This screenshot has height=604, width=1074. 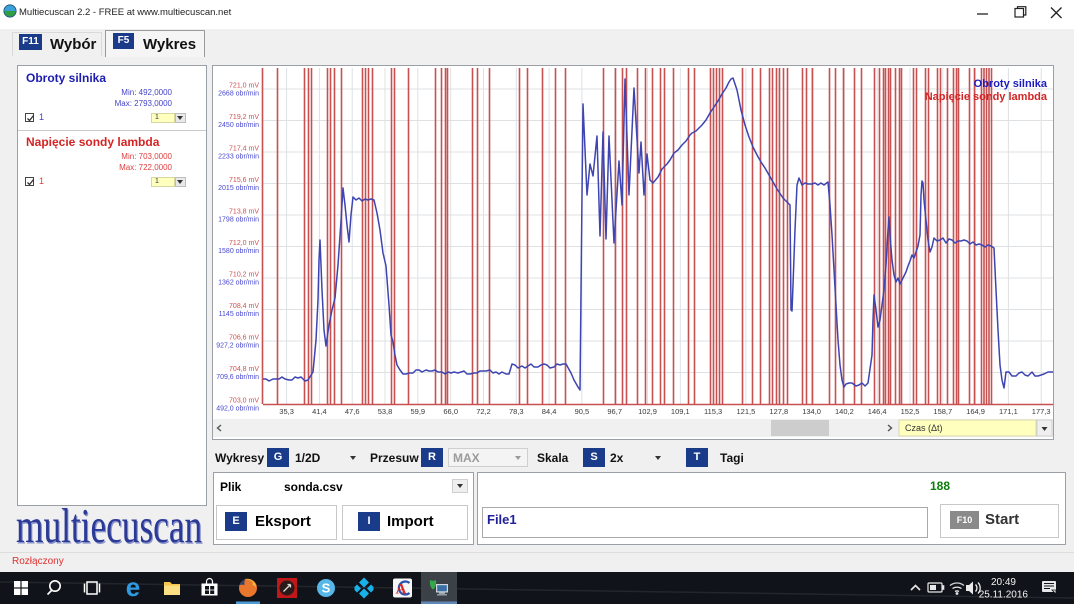 I want to click on svg-text: 709,6 obr/min, so click(x=237, y=377).